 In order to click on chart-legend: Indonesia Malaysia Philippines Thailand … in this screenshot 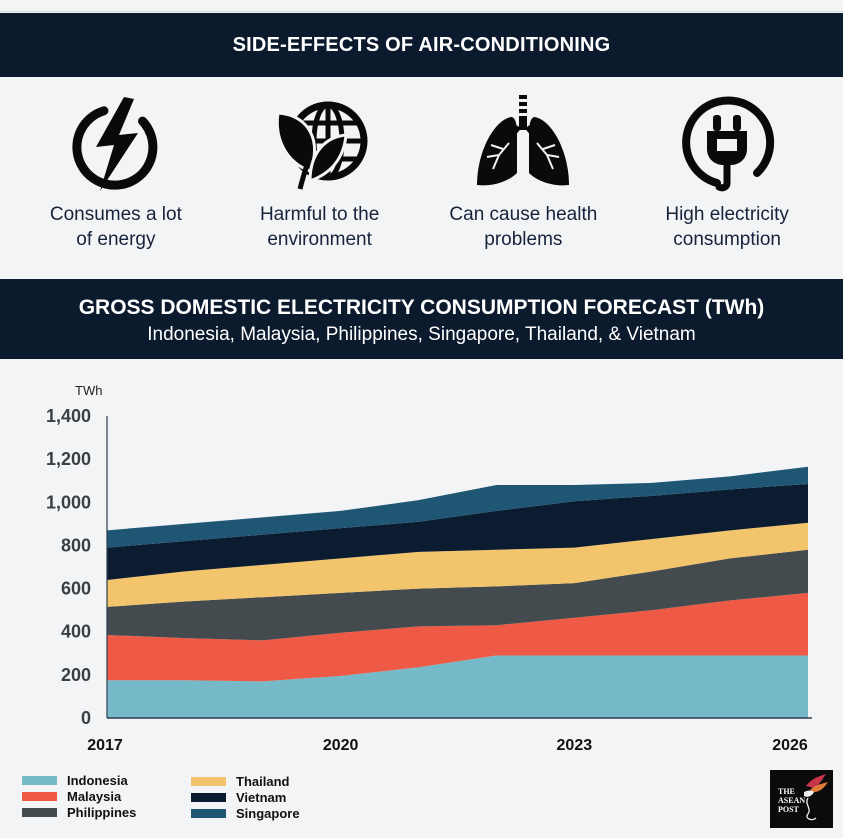, I will do `click(172, 800)`.